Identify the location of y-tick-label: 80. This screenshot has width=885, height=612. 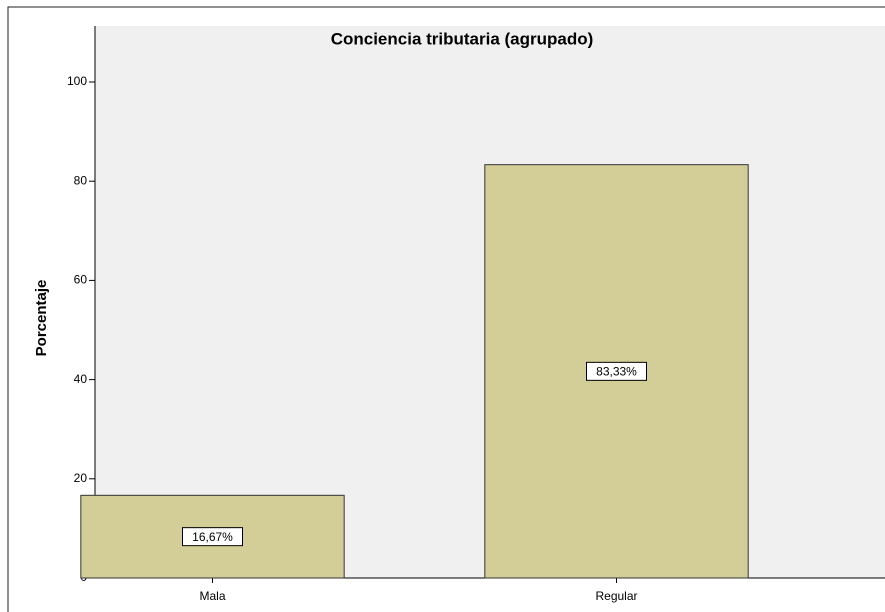
(81, 180).